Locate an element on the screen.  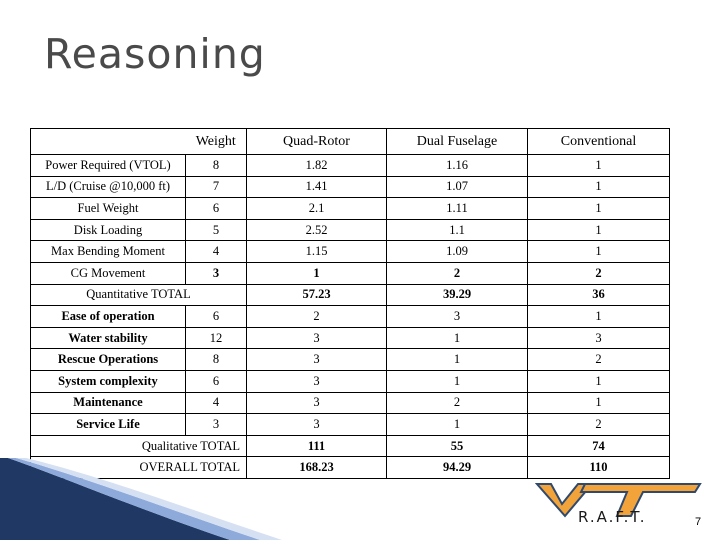
table-row: L/D (Cruise @10,000 ft) 7 1.41 1.07 1 is located at coordinates (350, 187).